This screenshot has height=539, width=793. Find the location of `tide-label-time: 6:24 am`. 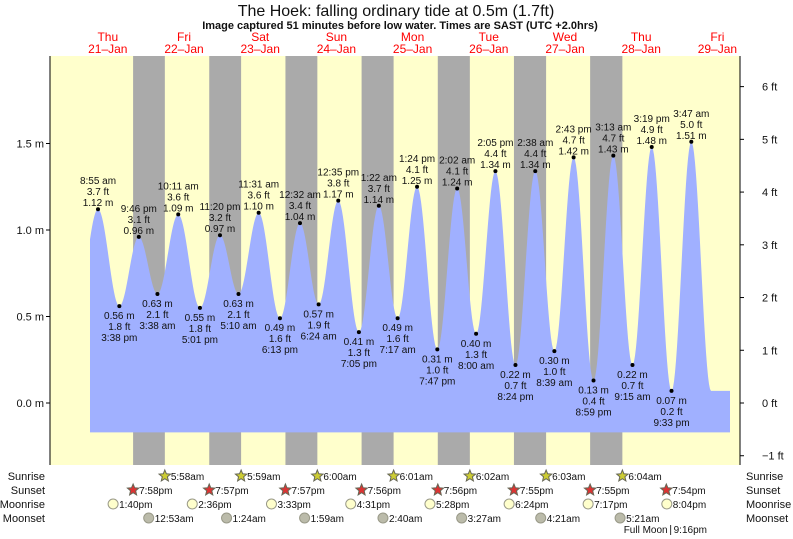

tide-label-time: 6:24 am is located at coordinates (319, 336).